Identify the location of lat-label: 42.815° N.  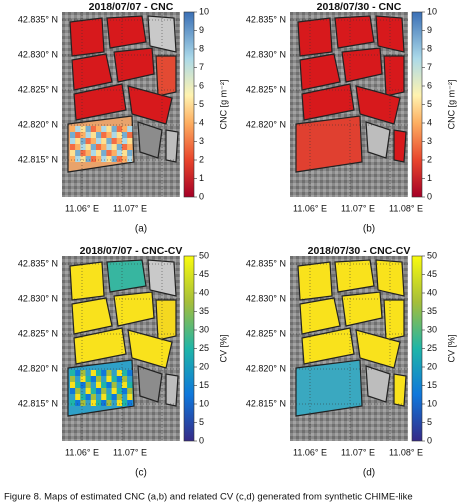
(266, 403).